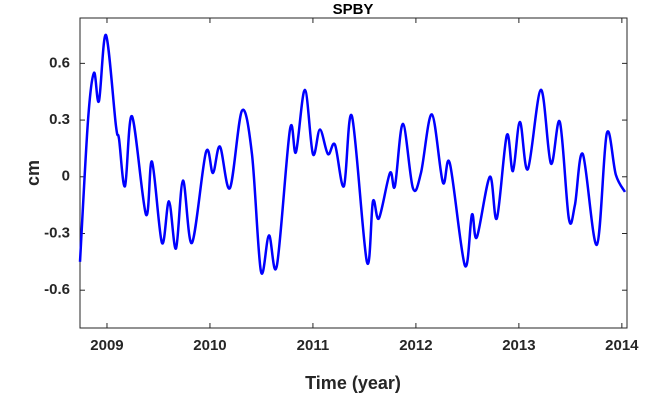 The width and height of the screenshot is (662, 409). What do you see at coordinates (313, 345) in the screenshot?
I see `x-tick-label: 2011` at bounding box center [313, 345].